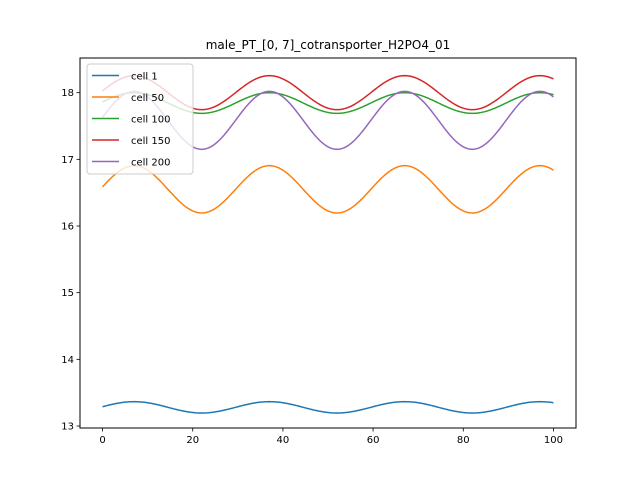 Image resolution: width=640 pixels, height=480 pixels. I want to click on x-tick-label: 80, so click(463, 440).